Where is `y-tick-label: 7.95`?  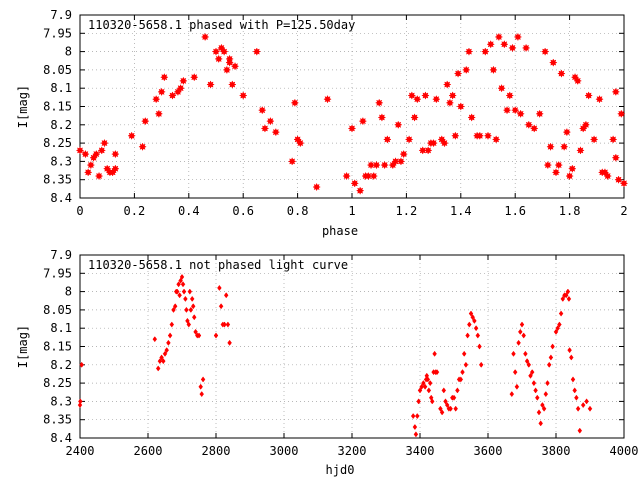 y-tick-label: 7.95 is located at coordinates (57, 273).